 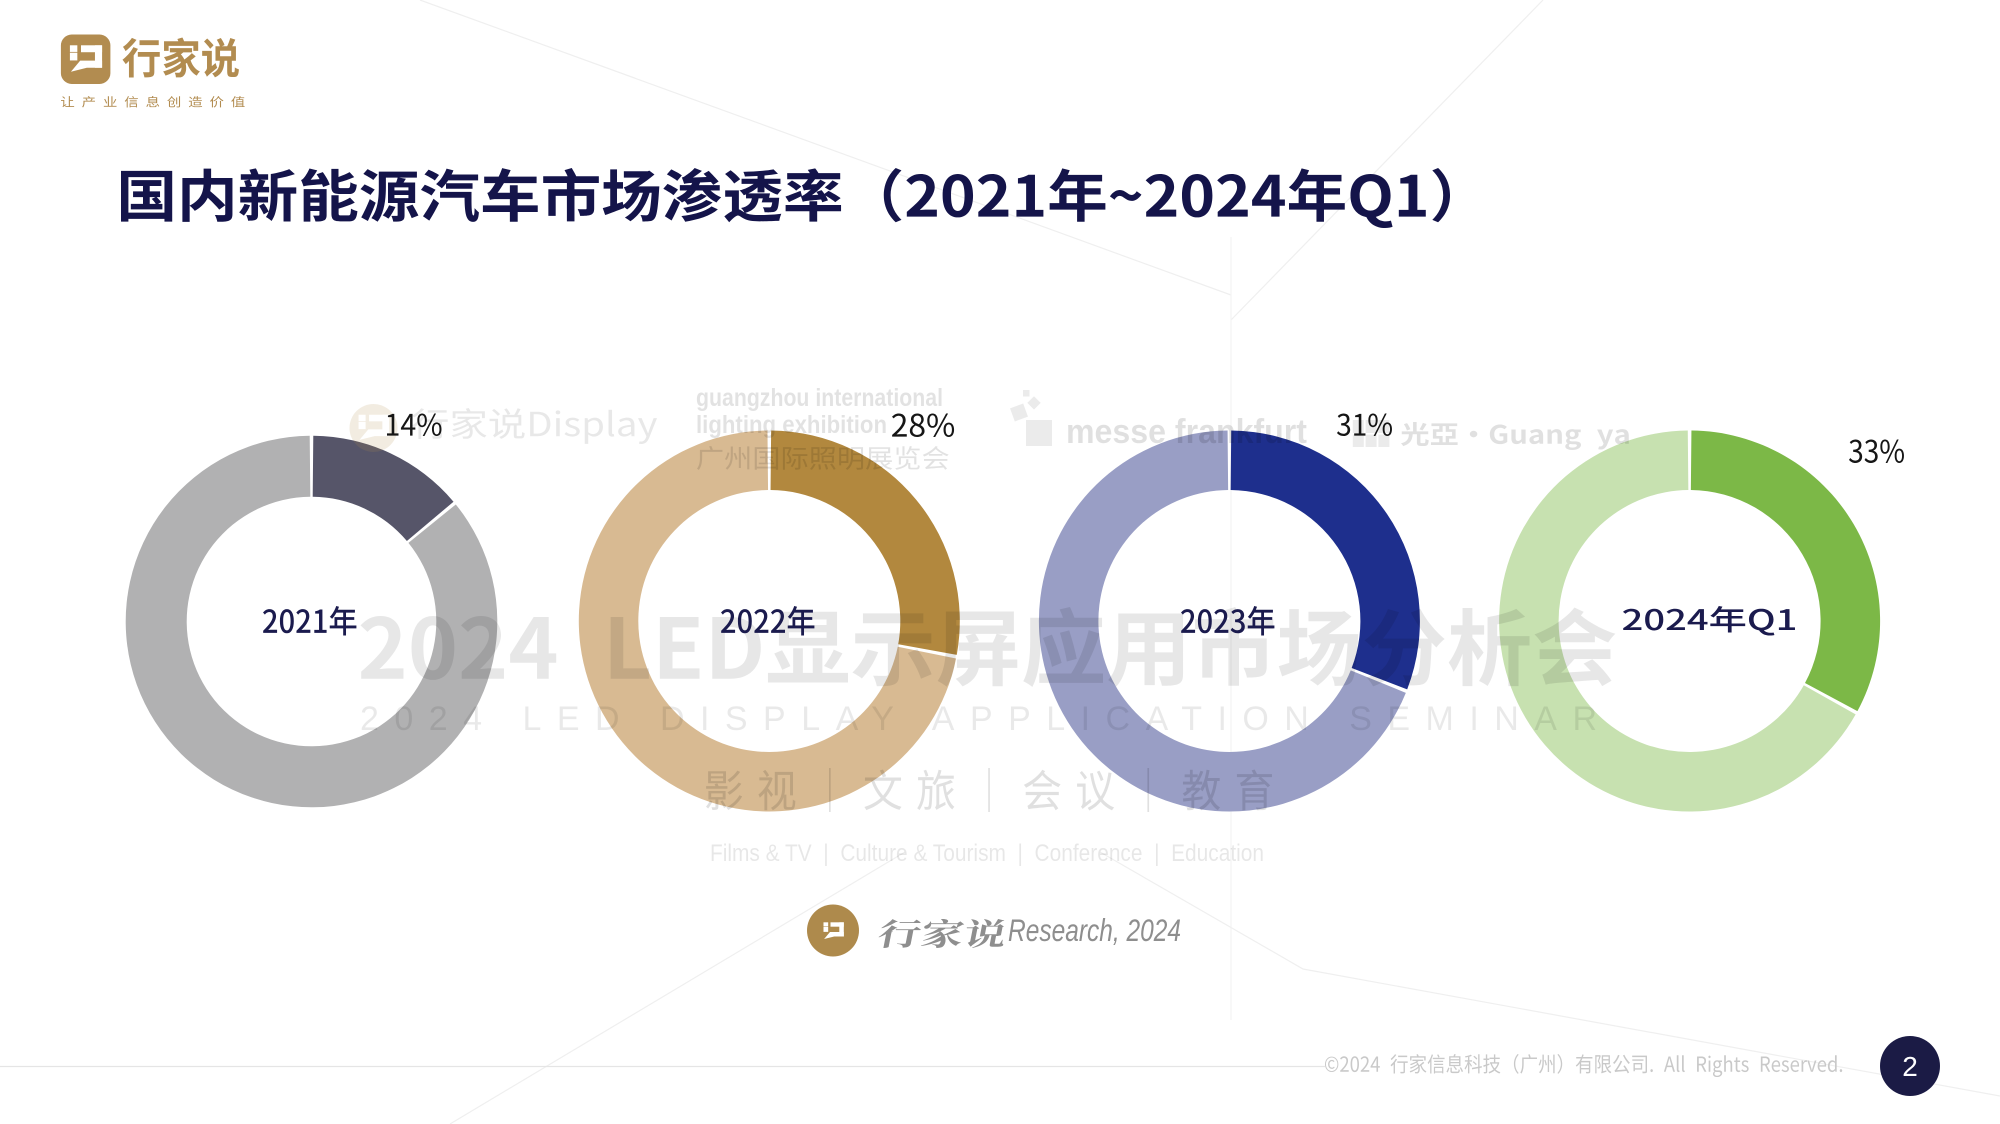 I want to click on svg-text: Research, 2024, so click(x=1094, y=930).